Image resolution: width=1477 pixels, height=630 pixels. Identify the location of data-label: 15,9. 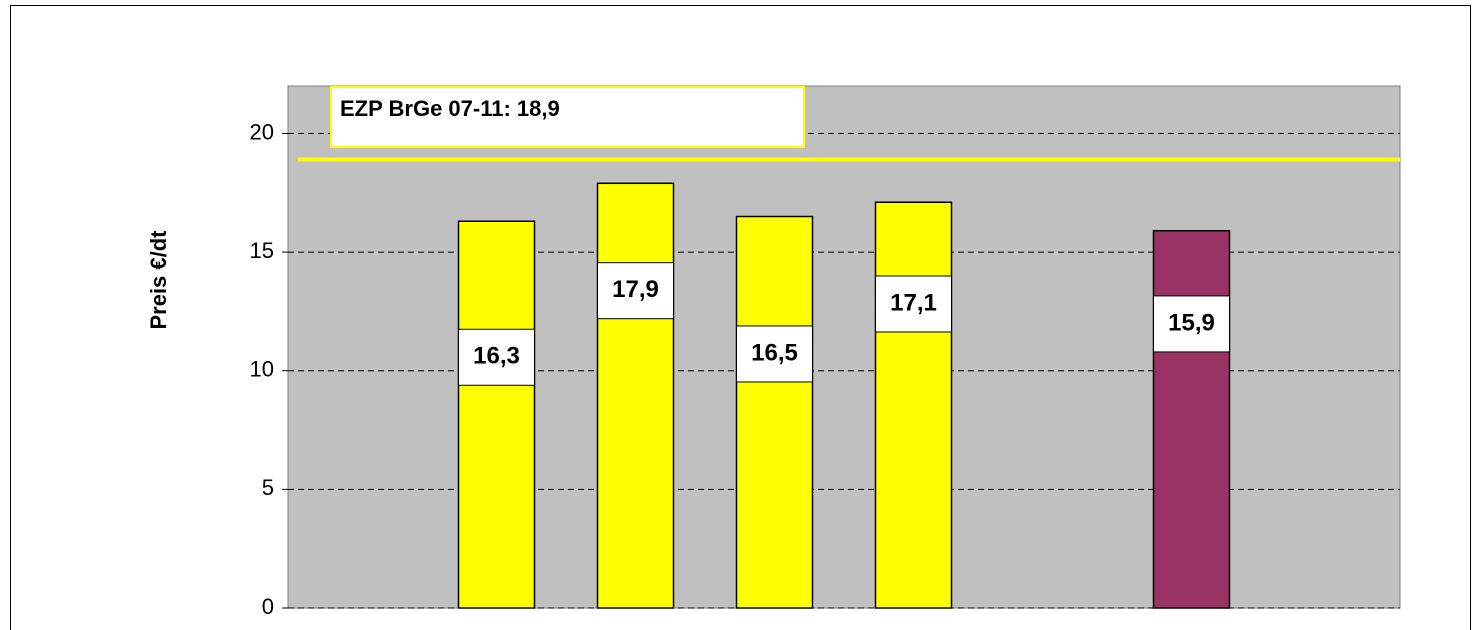
(1191, 322).